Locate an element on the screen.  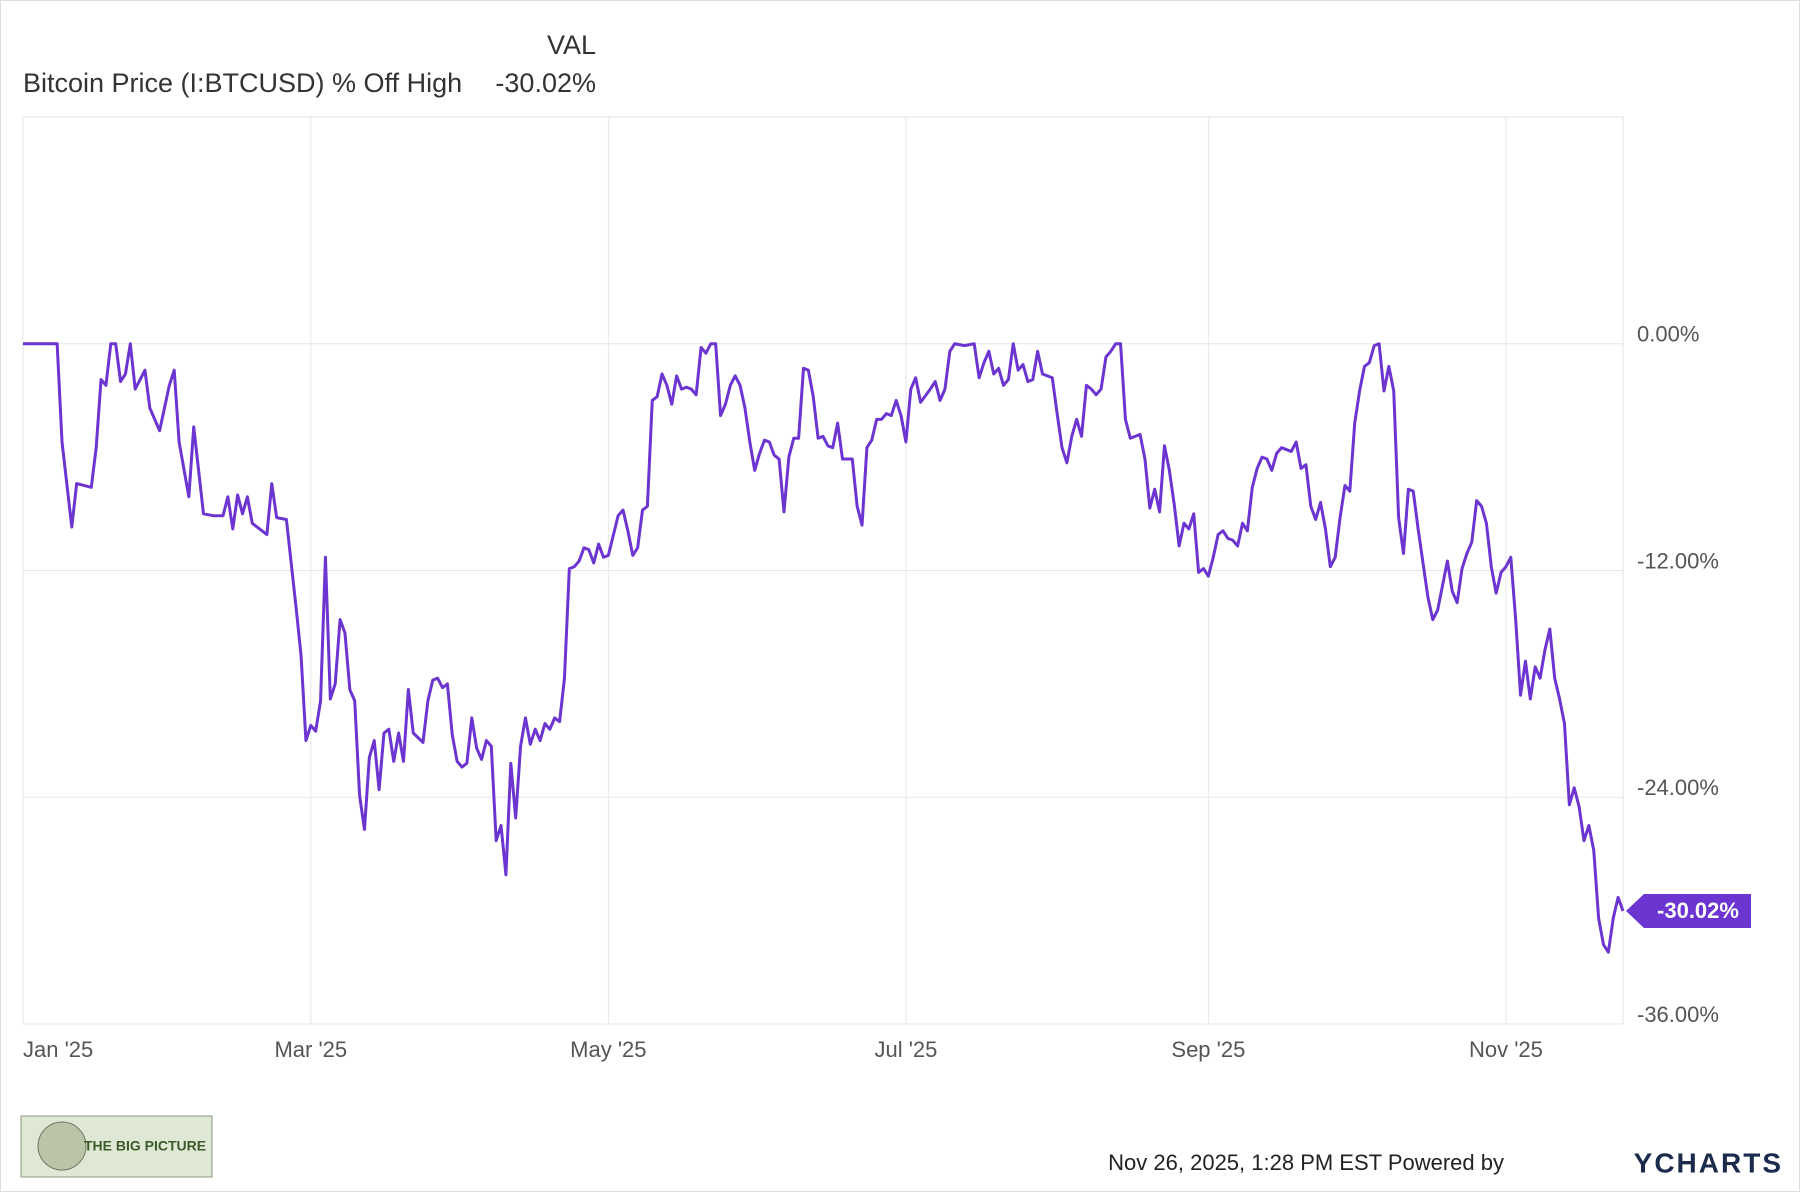
y-tick-label: 0.00% is located at coordinates (1668, 334).